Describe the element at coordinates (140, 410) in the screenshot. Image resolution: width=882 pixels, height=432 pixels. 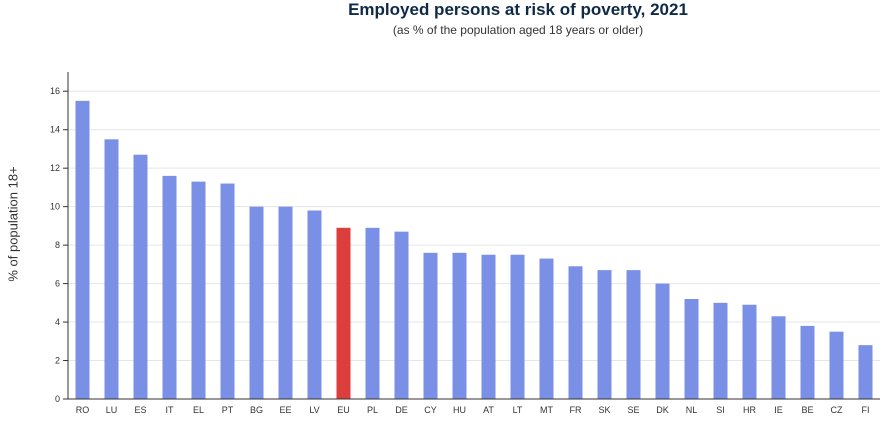
I see `x-tick-label: ES` at that location.